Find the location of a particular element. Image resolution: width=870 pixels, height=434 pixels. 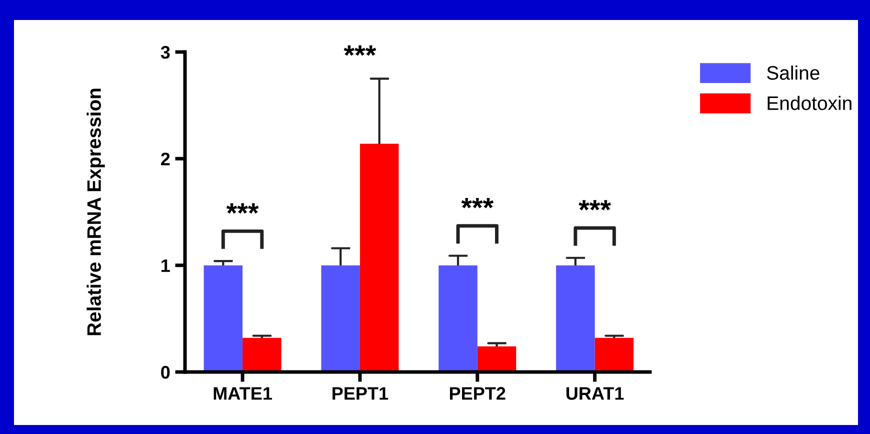

x-tick-label: PEPT1 is located at coordinates (360, 393).